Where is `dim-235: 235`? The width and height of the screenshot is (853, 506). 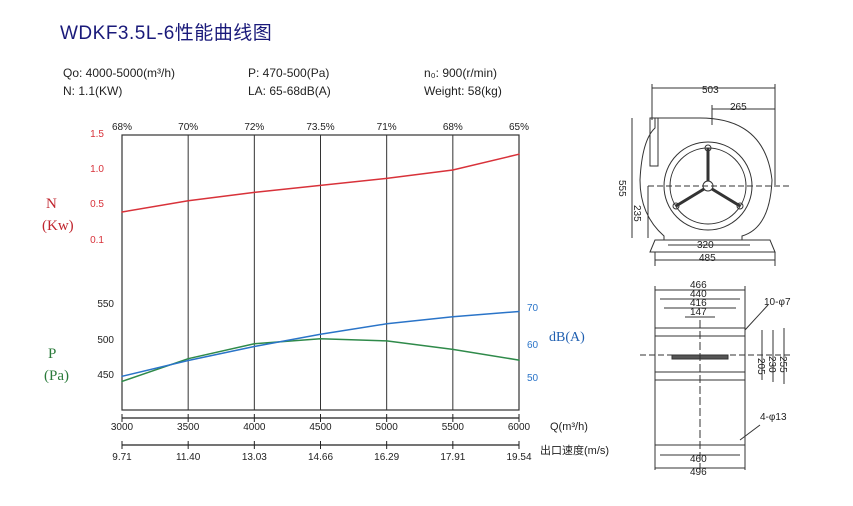
dim-235: 235 is located at coordinates (636, 213).